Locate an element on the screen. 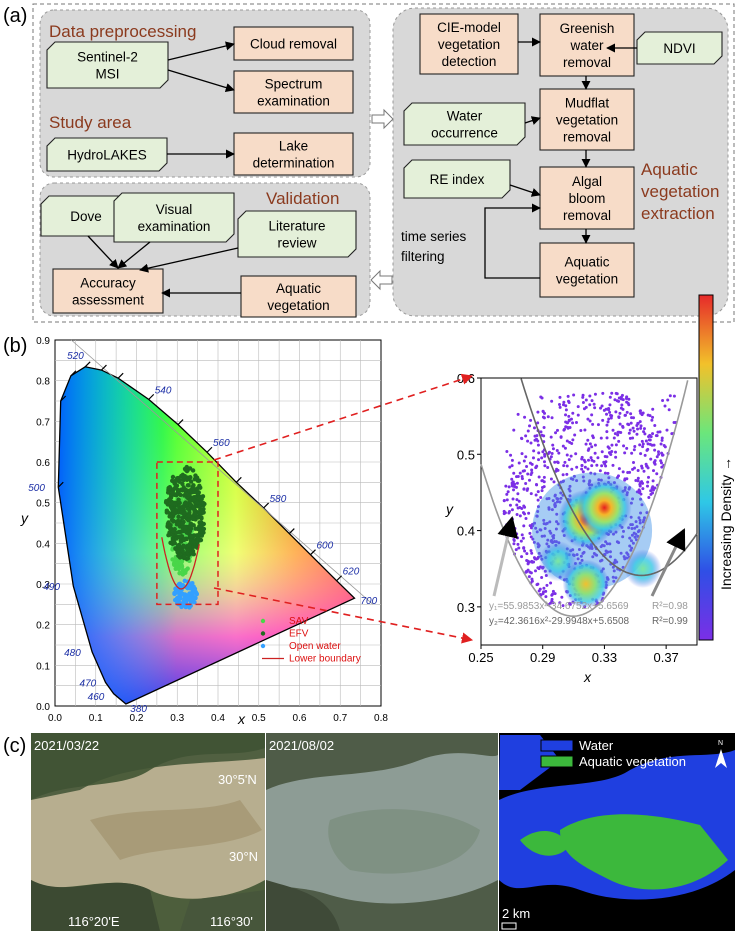  lon-116-20-label: 116°20'E is located at coordinates (94, 921).